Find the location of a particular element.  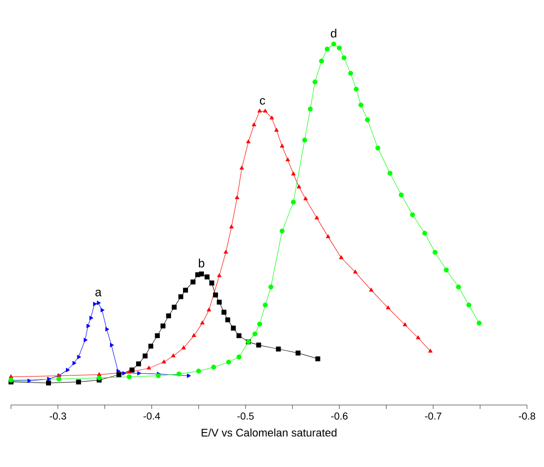

annotation: a is located at coordinates (98, 293).